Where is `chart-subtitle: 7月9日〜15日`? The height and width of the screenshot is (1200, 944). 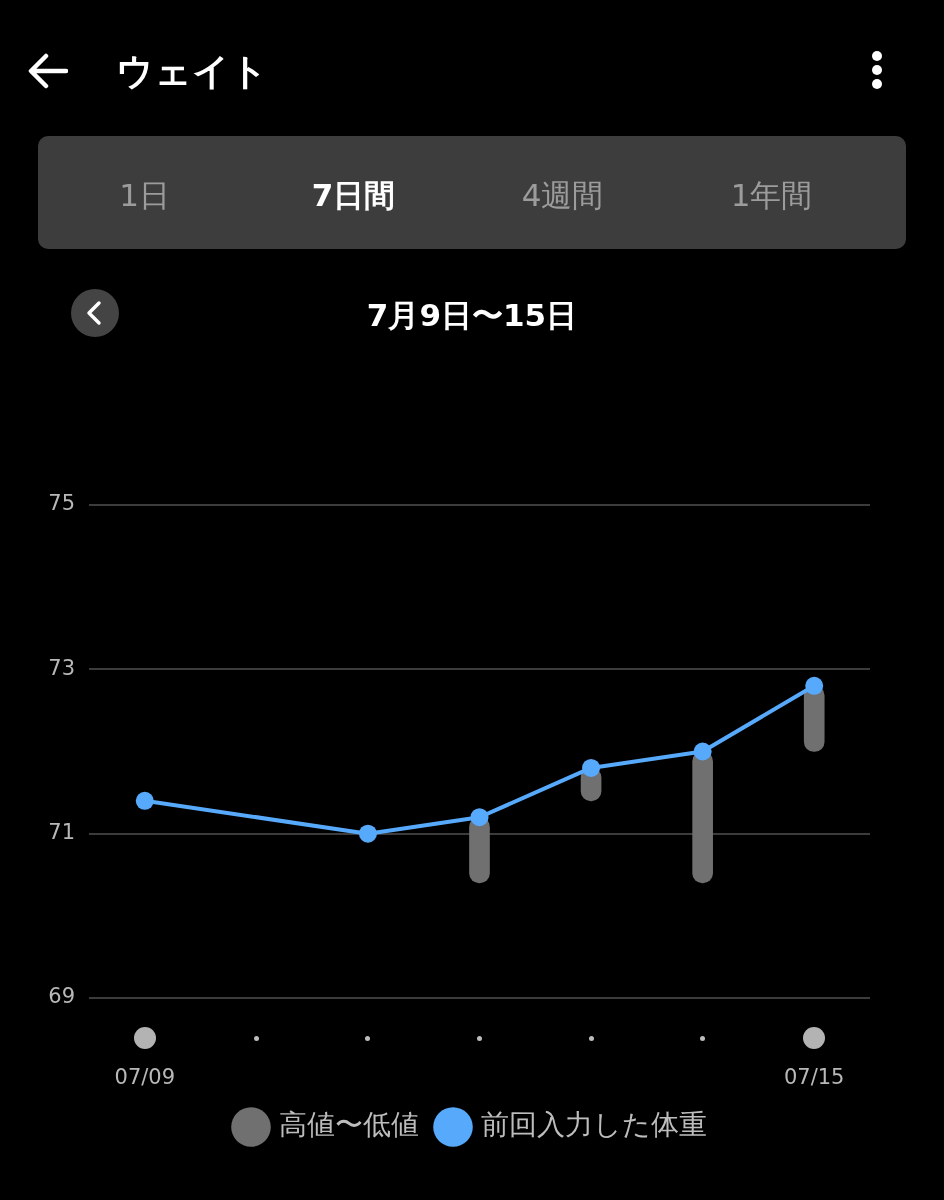 chart-subtitle: 7月9日〜15日 is located at coordinates (472, 315).